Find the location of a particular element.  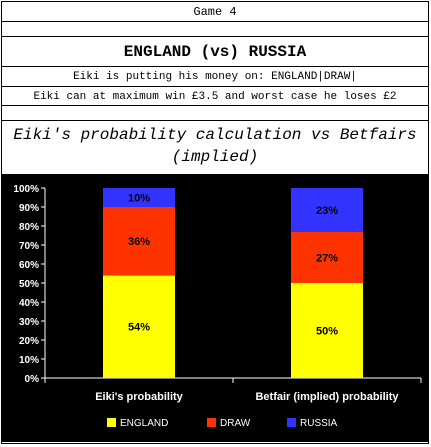

data-label: 23% is located at coordinates (327, 211).